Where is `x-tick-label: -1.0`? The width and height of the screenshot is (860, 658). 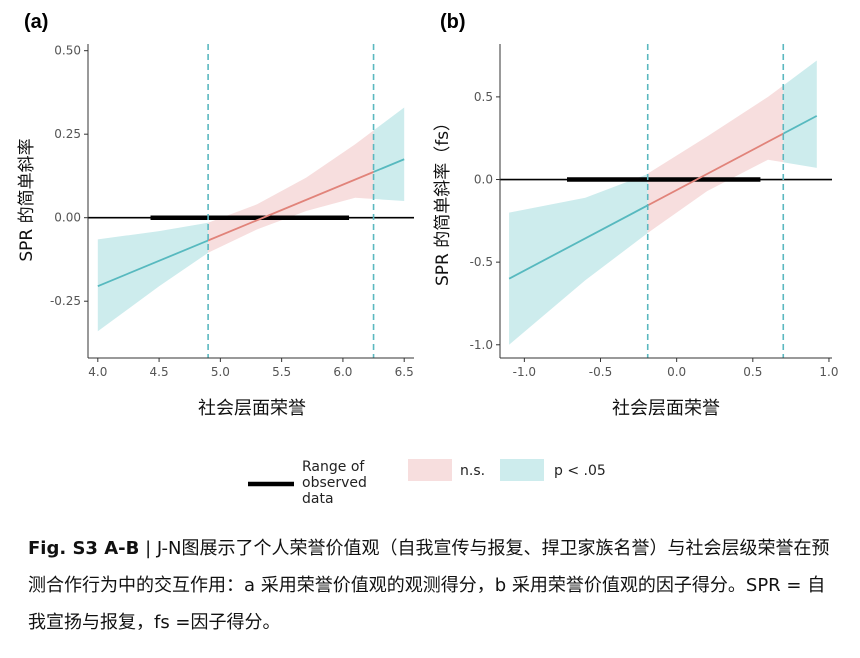
x-tick-label: -1.0 is located at coordinates (524, 372).